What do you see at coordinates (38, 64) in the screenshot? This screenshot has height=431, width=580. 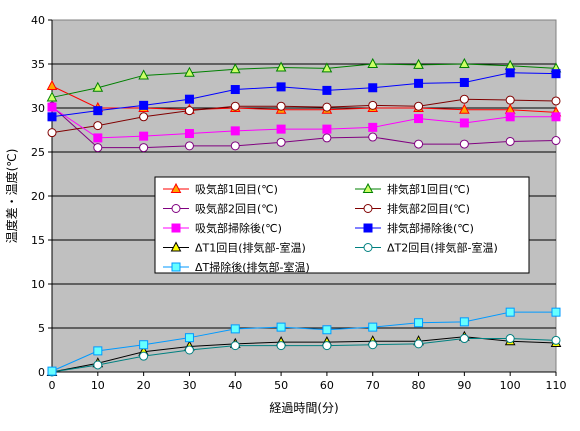 I see `y-tick-label-35: 35` at bounding box center [38, 64].